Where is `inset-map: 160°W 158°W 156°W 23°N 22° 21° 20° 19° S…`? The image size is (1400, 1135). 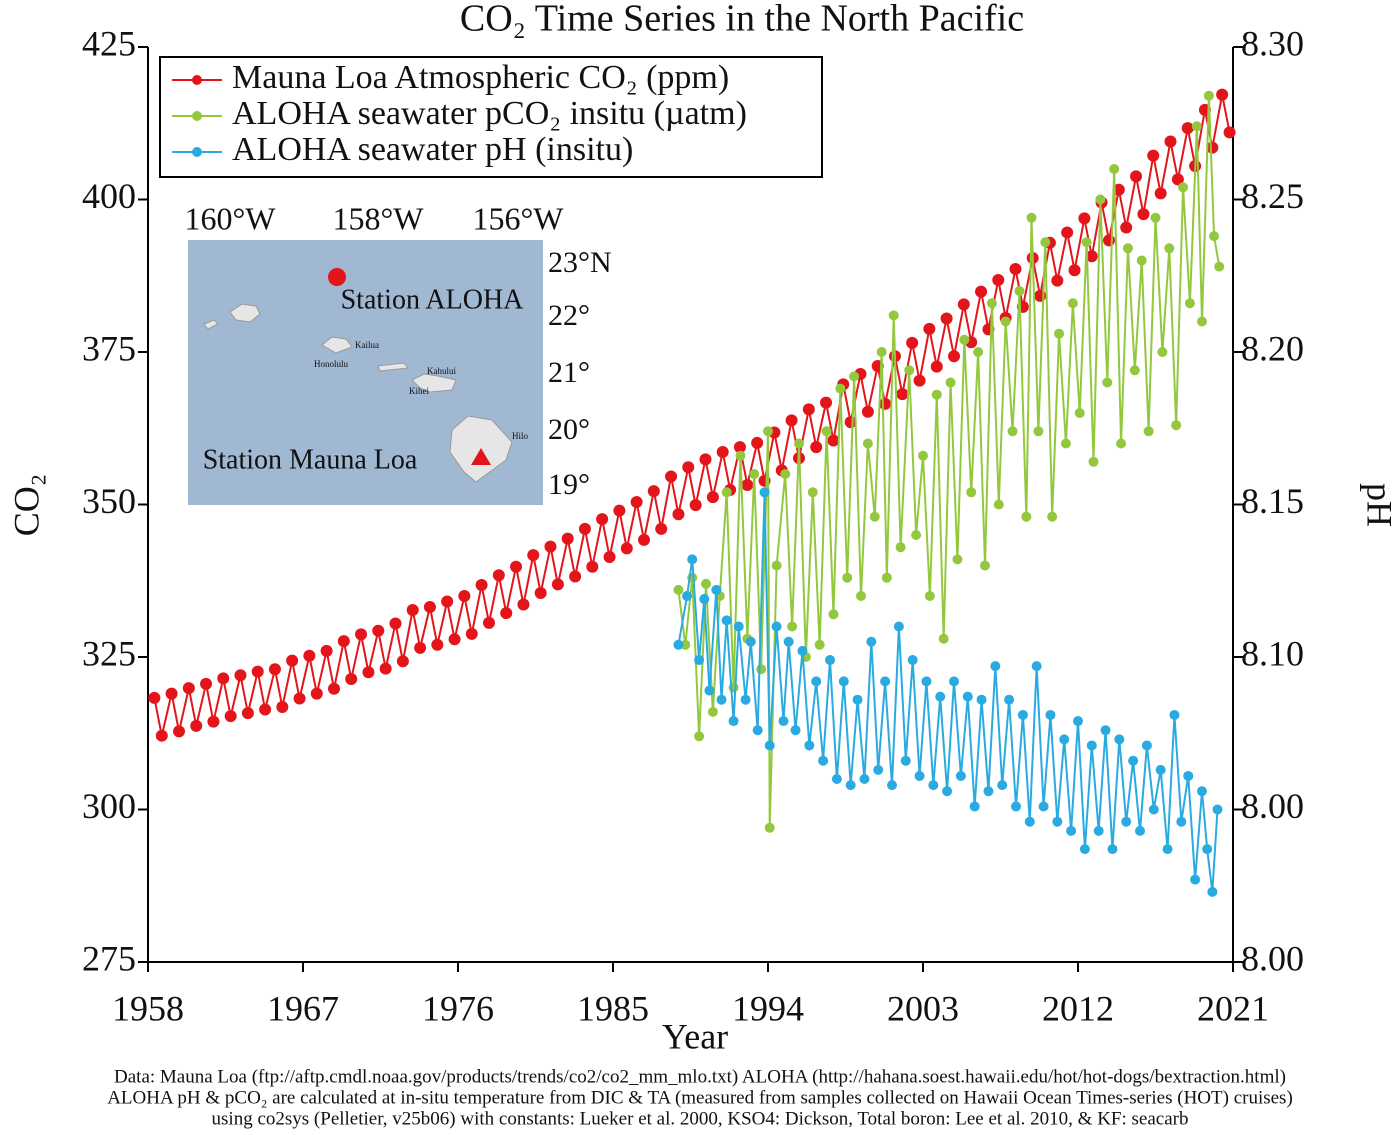
inset-map: 160°W 158°W 156°W 23°N 22° 21° 20° 19° S… is located at coordinates (398, 352).